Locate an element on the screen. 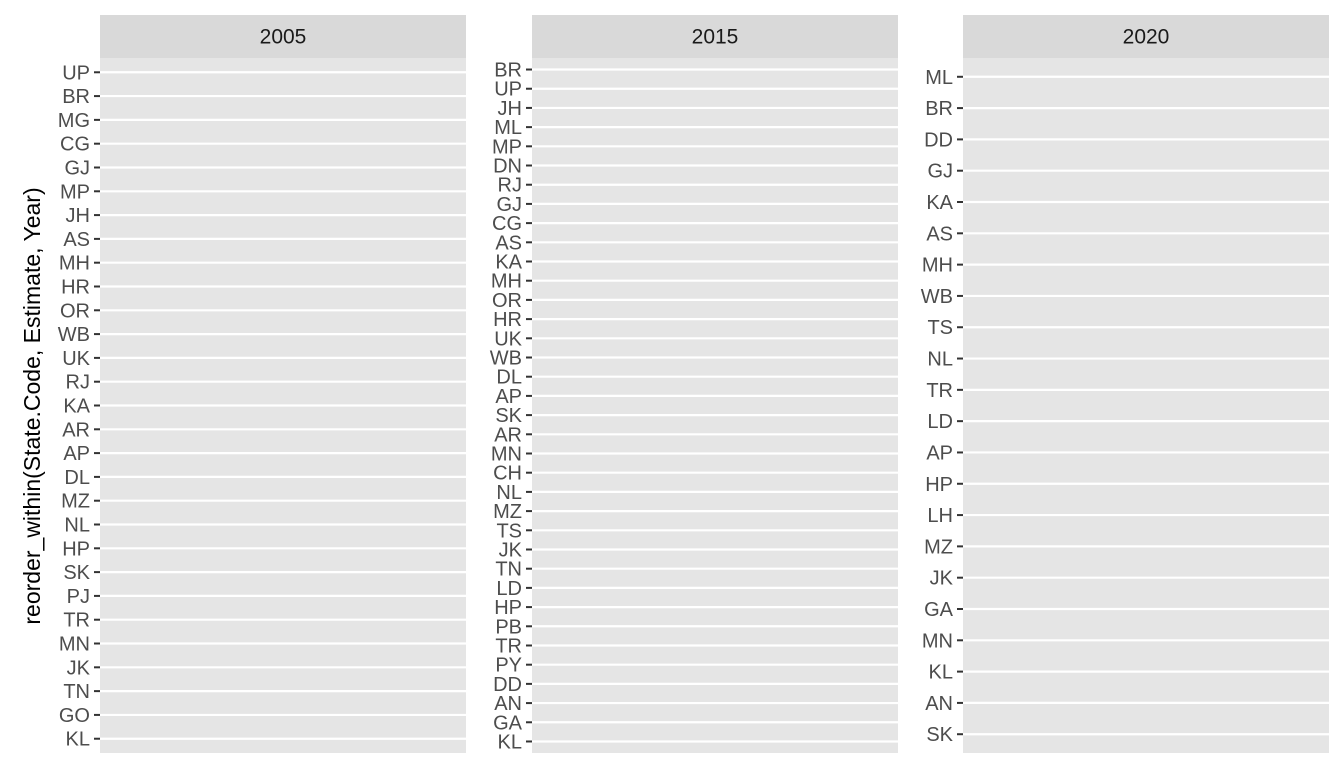 The image size is (1344, 768). y-tick-label: PY is located at coordinates (508, 666).